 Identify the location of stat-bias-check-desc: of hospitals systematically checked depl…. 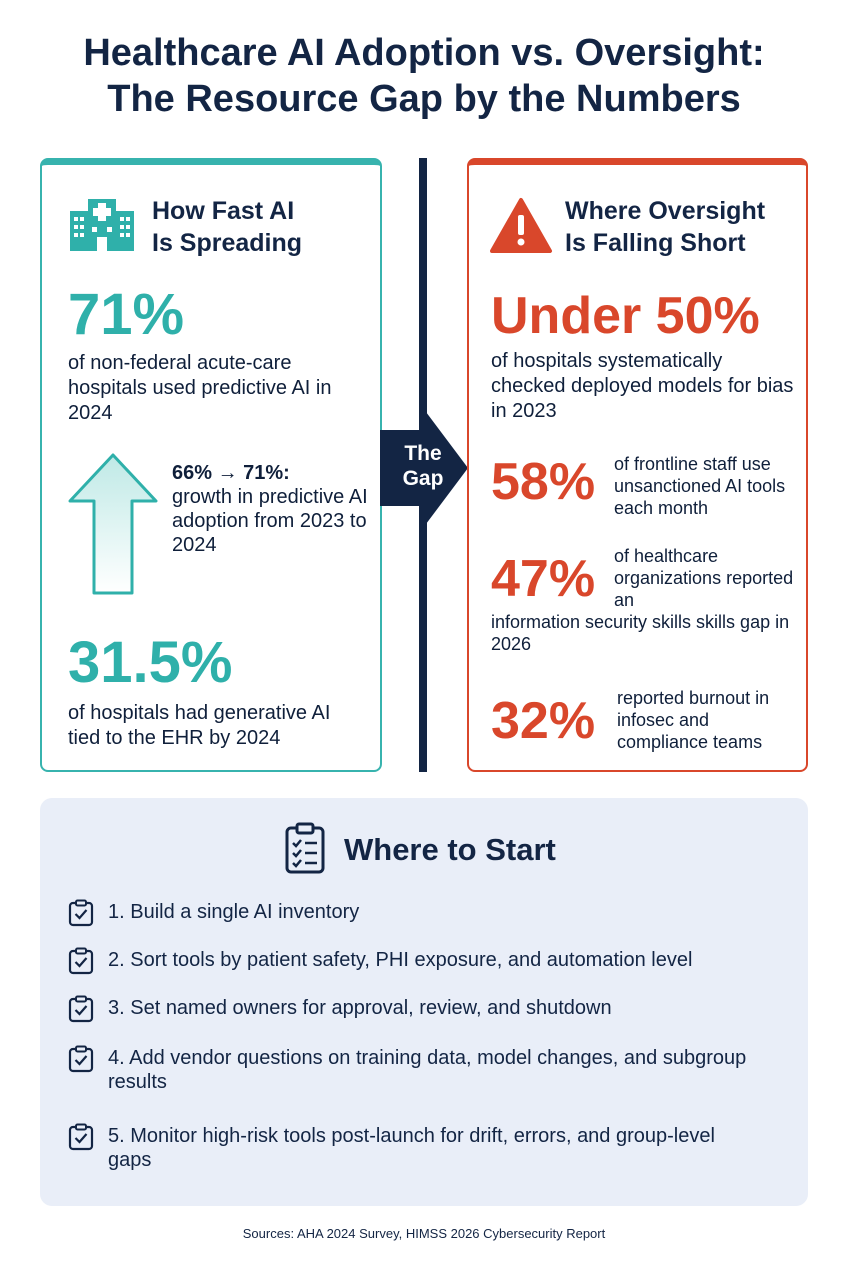
(642, 386).